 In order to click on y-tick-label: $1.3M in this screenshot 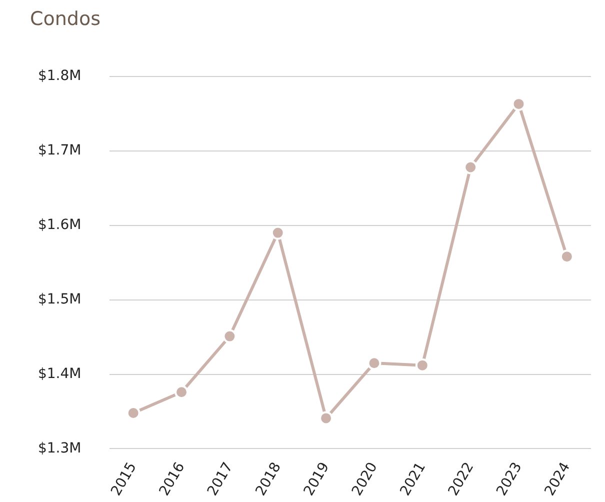, I will do `click(60, 448)`.